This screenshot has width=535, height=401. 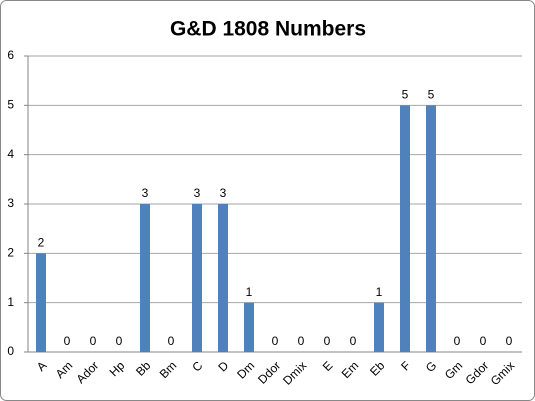 What do you see at coordinates (10, 55) in the screenshot?
I see `y-tick-label: 6` at bounding box center [10, 55].